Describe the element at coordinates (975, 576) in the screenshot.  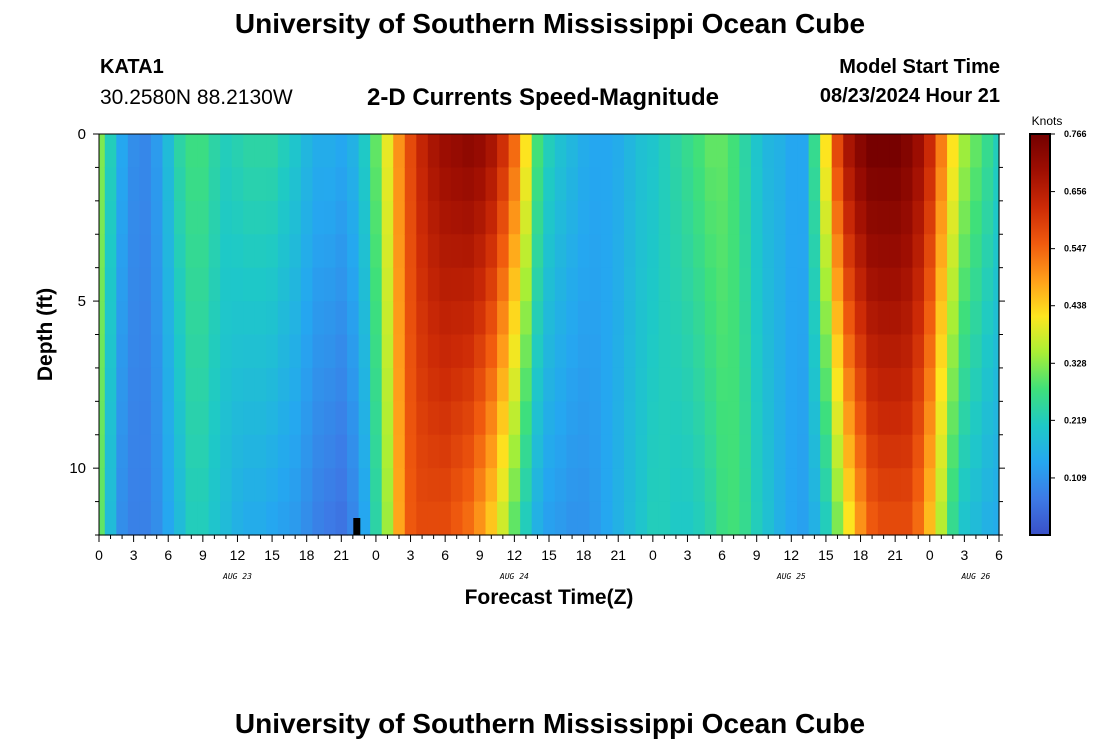
I see `day-label: AUG 26` at that location.